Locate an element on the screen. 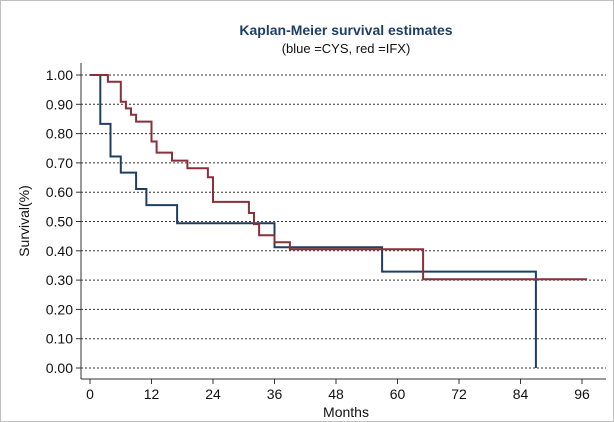 This screenshot has height=422, width=614. y-tick-label: 0.50 is located at coordinates (59, 222).